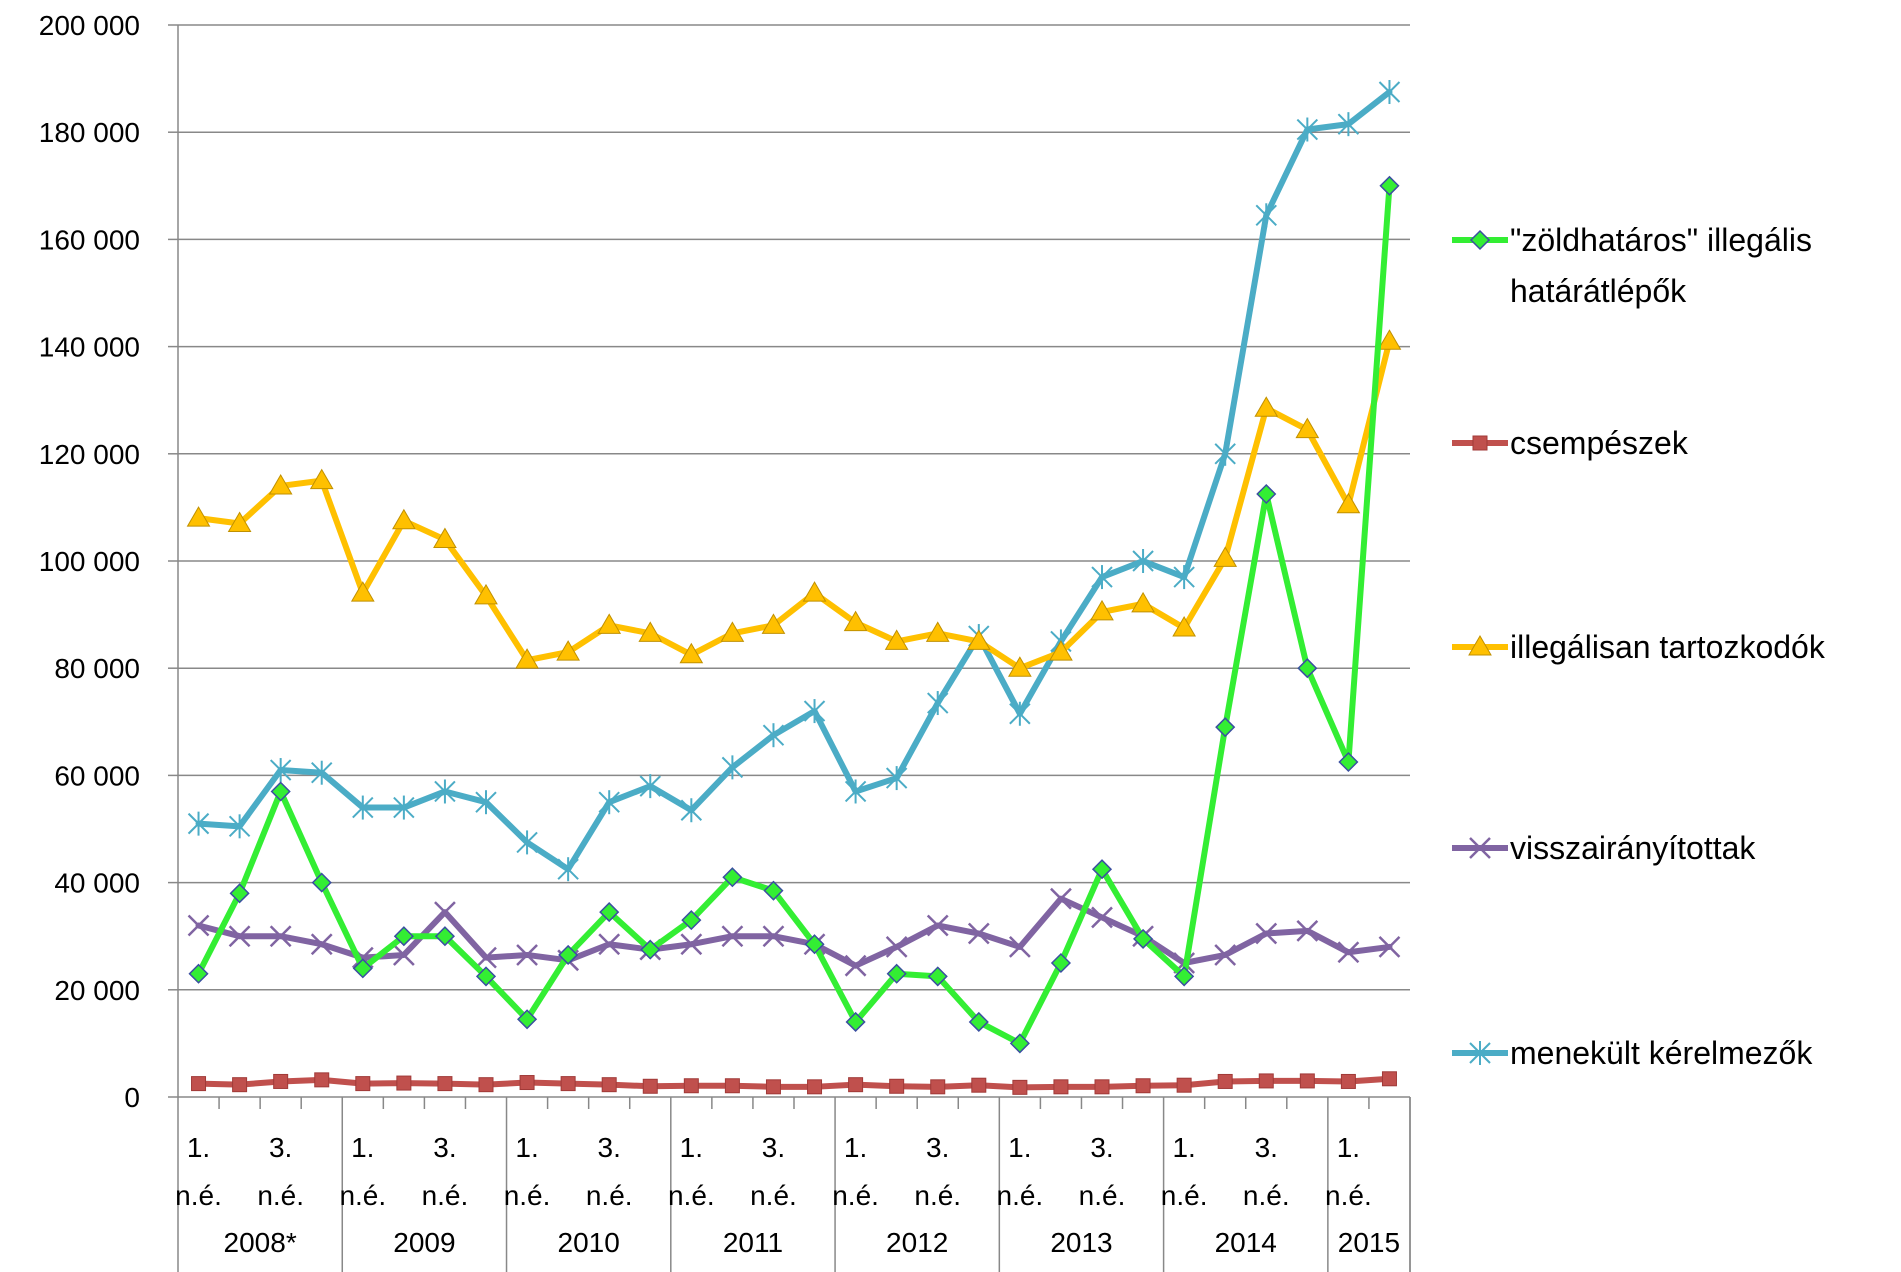 Image resolution: width=1901 pixels, height=1272 pixels. What do you see at coordinates (589, 1242) in the screenshot?
I see `year-label: 2010` at bounding box center [589, 1242].